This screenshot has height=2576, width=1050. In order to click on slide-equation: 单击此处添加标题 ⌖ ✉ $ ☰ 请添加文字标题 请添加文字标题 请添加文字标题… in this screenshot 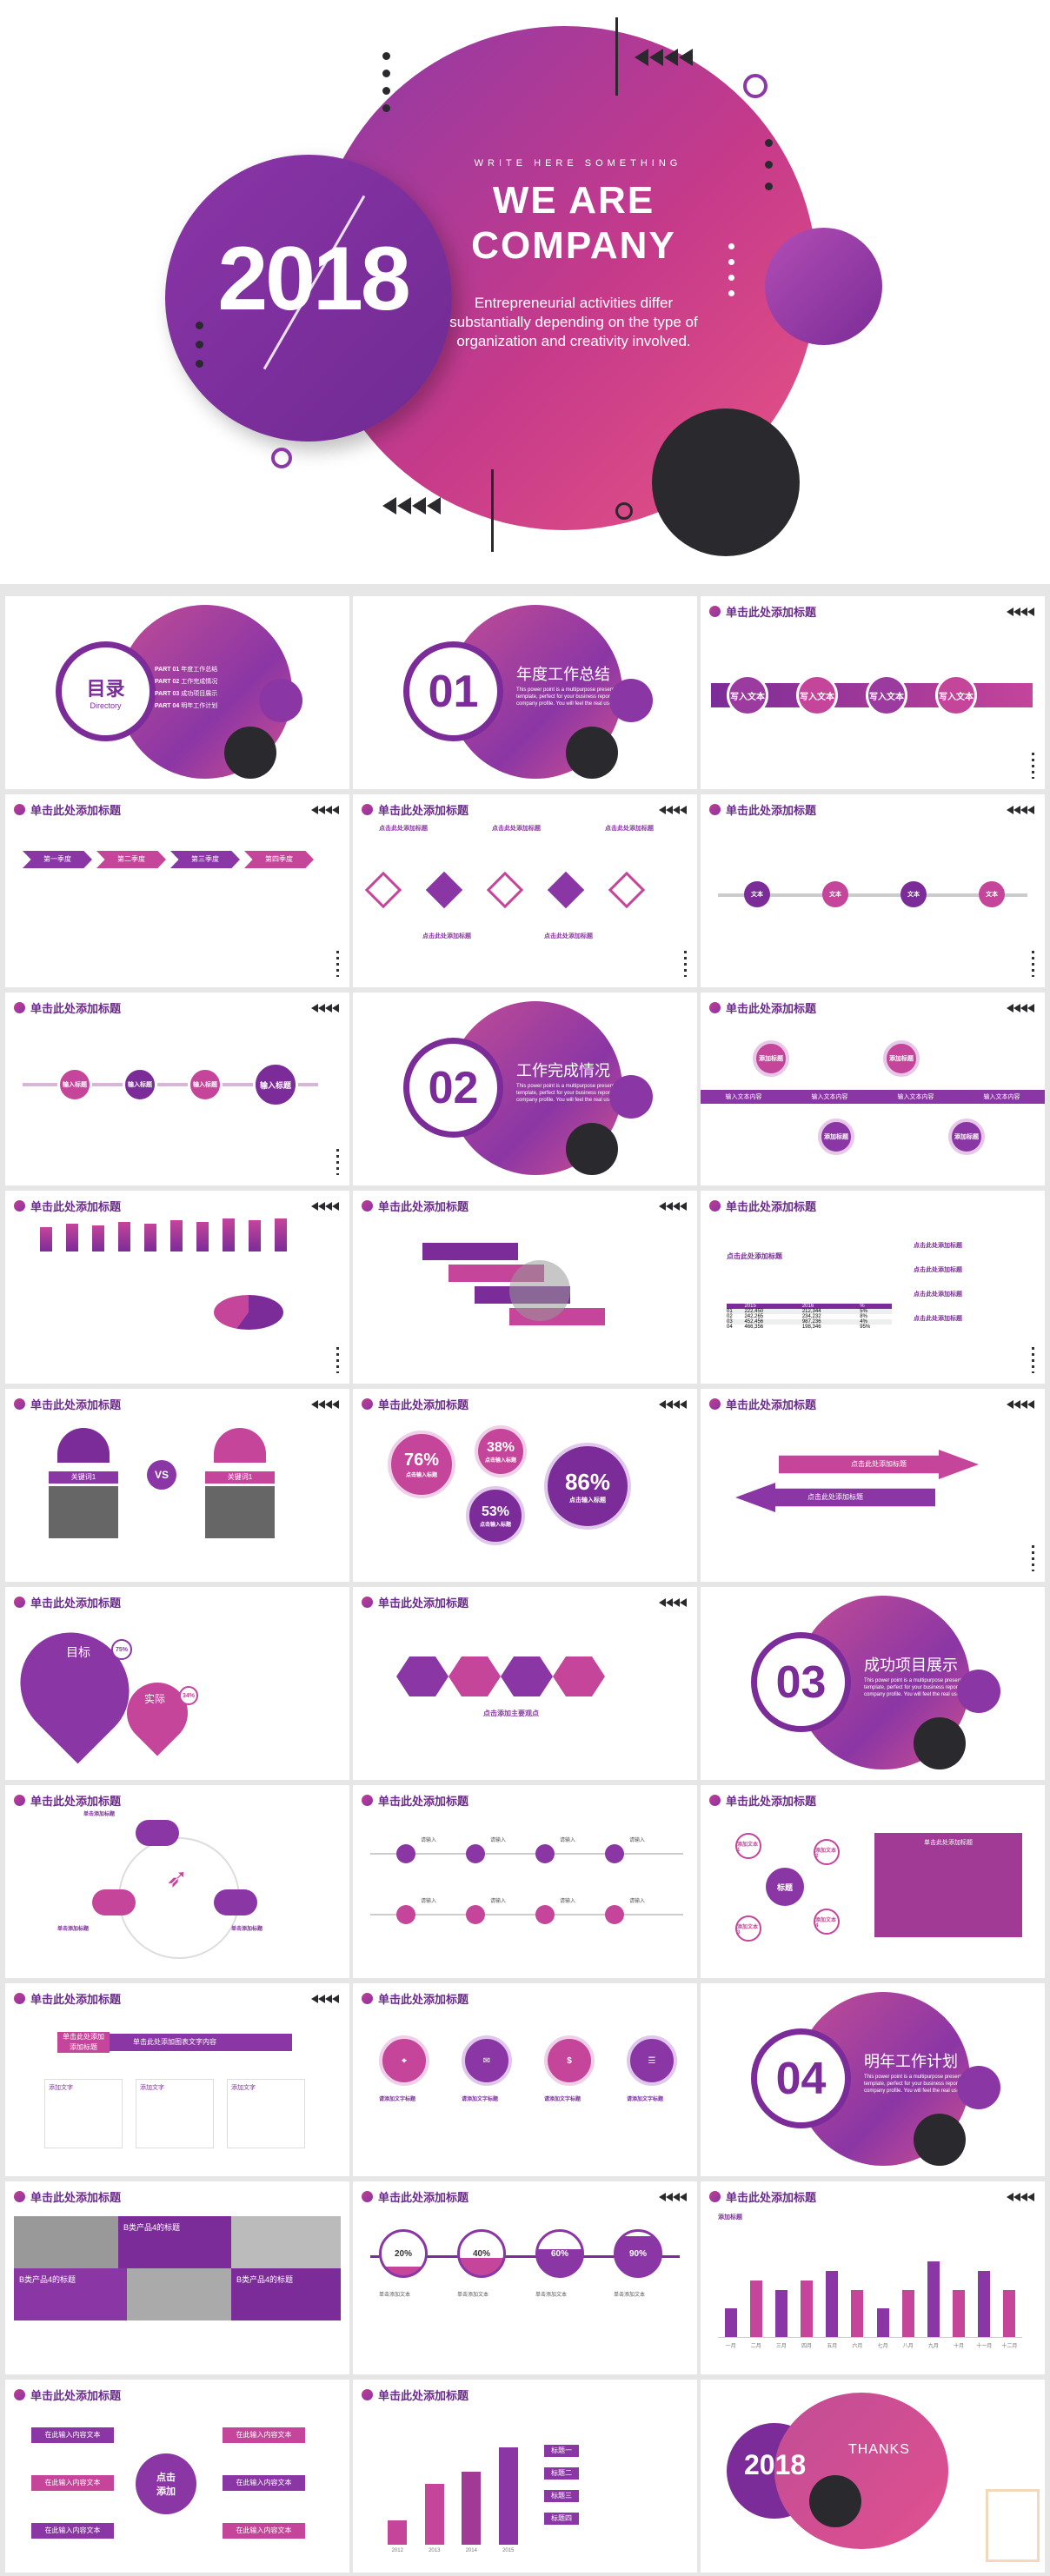, I will do `click(525, 2079)`.